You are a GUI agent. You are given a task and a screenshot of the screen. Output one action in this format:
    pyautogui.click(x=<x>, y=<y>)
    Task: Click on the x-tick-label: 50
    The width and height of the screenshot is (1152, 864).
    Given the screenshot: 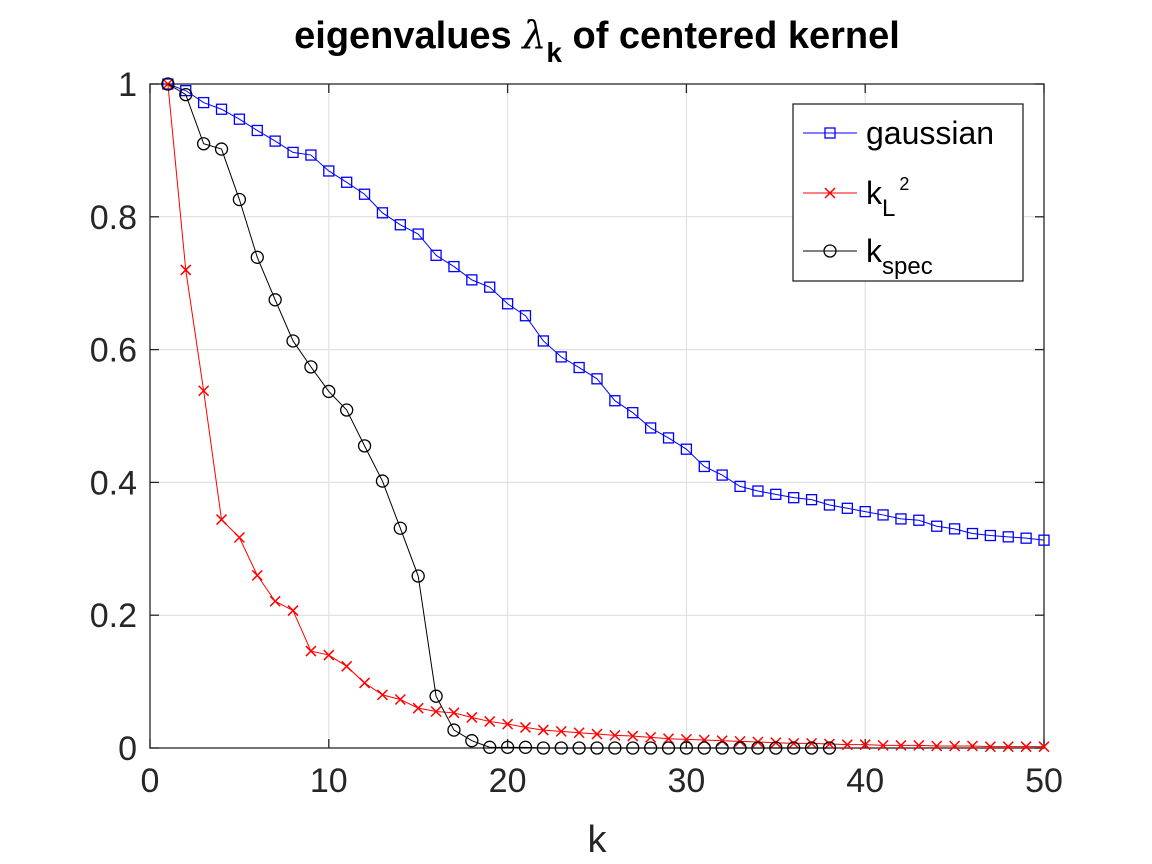 What is the action you would take?
    pyautogui.click(x=1044, y=781)
    